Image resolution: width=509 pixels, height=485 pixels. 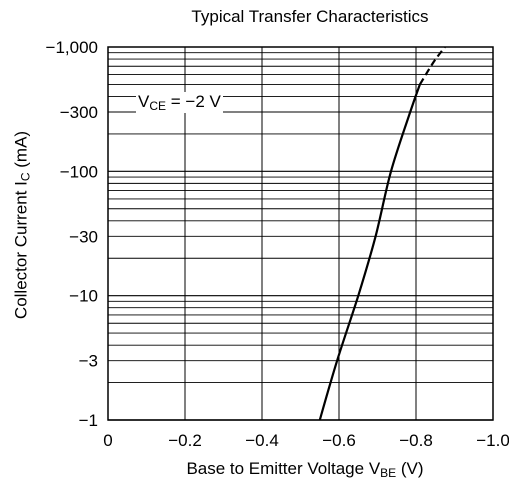 What do you see at coordinates (306, 440) in the screenshot?
I see `x-tick-labels: 0 −0.2 −0.4 −0.6 −0.8 −1.0` at bounding box center [306, 440].